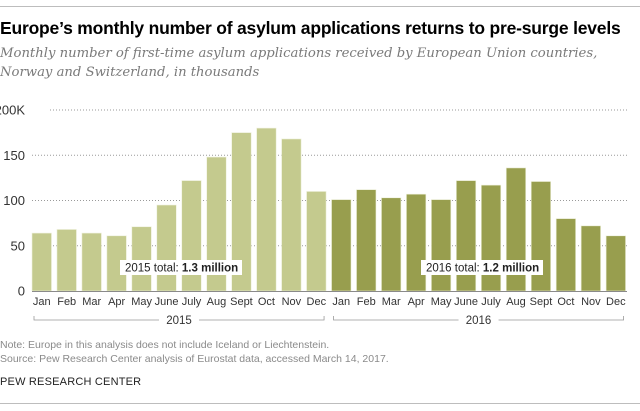 This screenshot has height=411, width=640. Describe the element at coordinates (511, 269) in the screenshot. I see `total-annotation-value: 1.2 million` at that location.